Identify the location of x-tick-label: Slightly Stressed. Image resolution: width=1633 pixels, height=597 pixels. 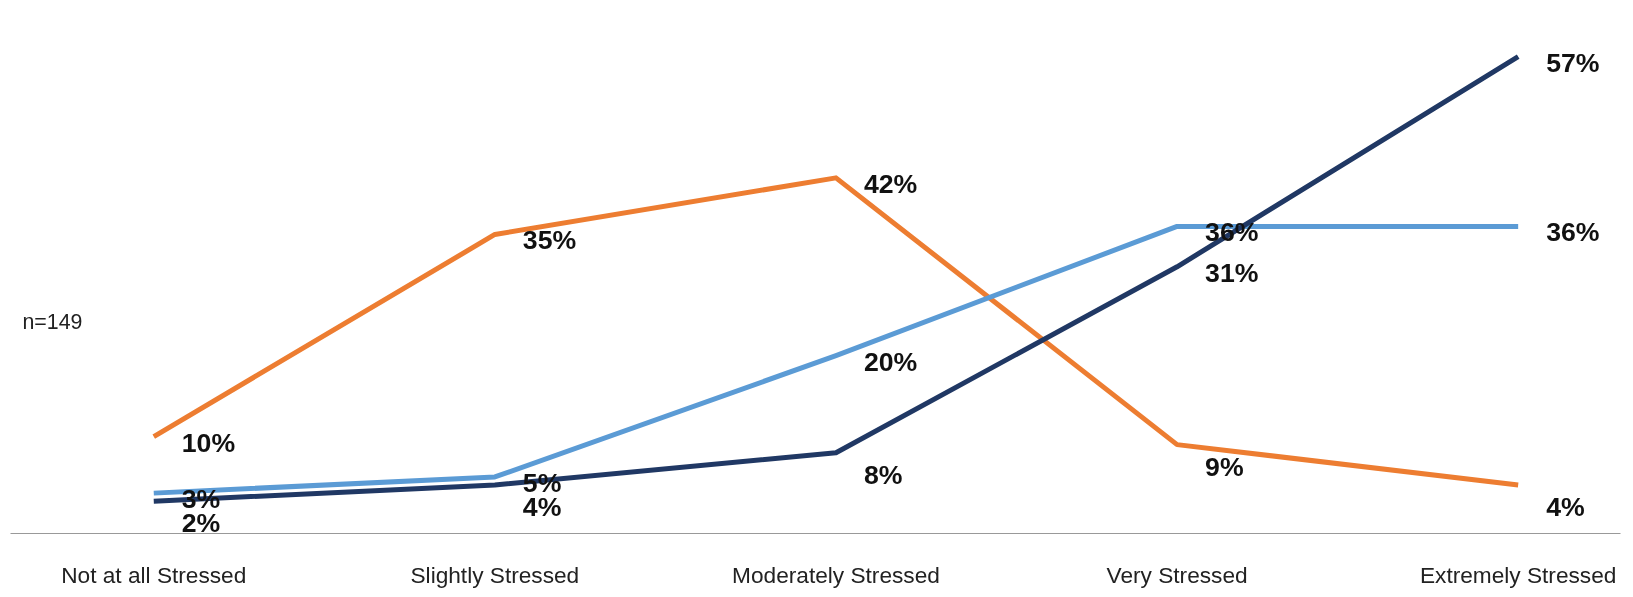
(495, 574).